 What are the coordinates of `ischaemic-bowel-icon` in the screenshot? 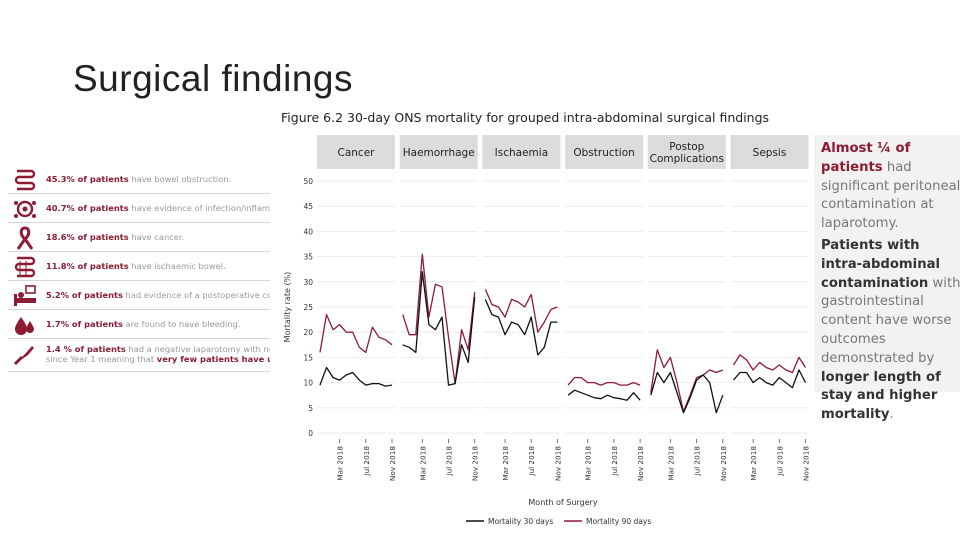 It's located at (25, 267).